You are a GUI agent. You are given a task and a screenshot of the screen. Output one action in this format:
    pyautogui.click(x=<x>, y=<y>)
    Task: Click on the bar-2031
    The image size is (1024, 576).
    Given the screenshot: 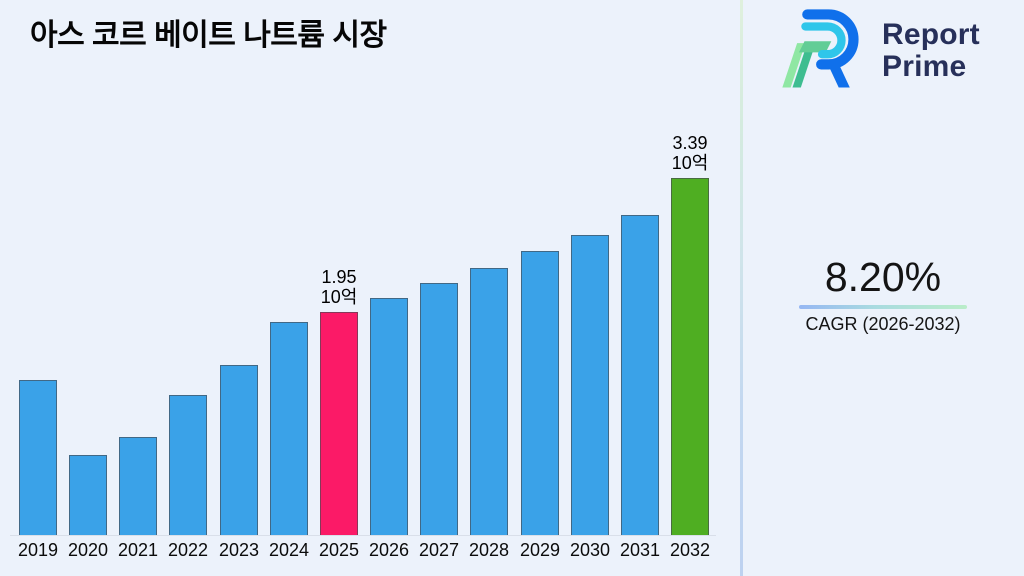 What is the action you would take?
    pyautogui.click(x=640, y=375)
    